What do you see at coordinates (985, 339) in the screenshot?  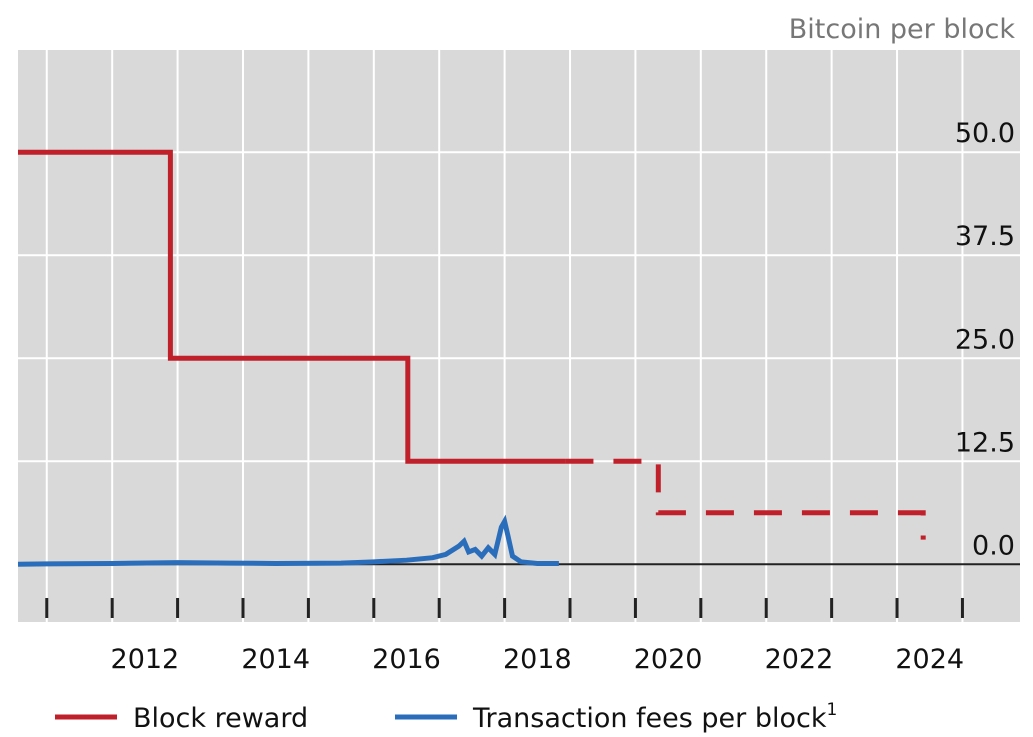 I see `y-tick-label: 25.0` at bounding box center [985, 339].